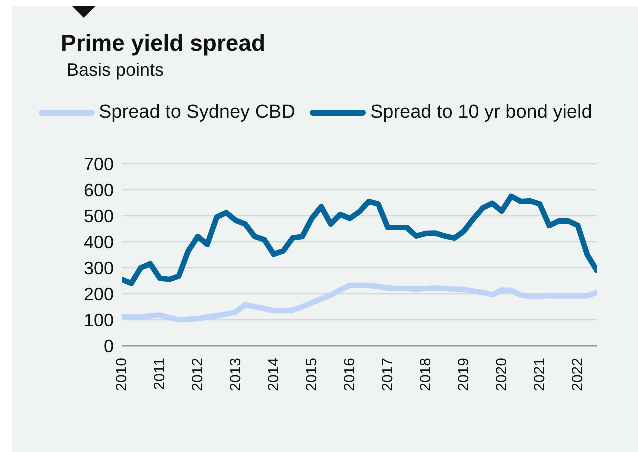 This screenshot has width=638, height=452. I want to click on chart-title: Prime yield spread, so click(163, 43).